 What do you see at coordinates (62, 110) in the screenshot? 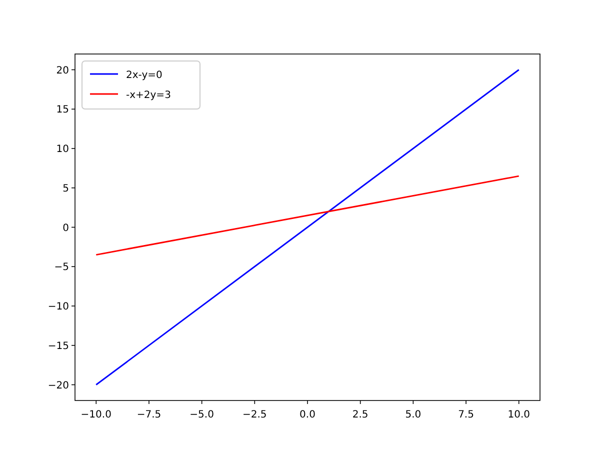
I see `y-tick-label: 15` at bounding box center [62, 110].